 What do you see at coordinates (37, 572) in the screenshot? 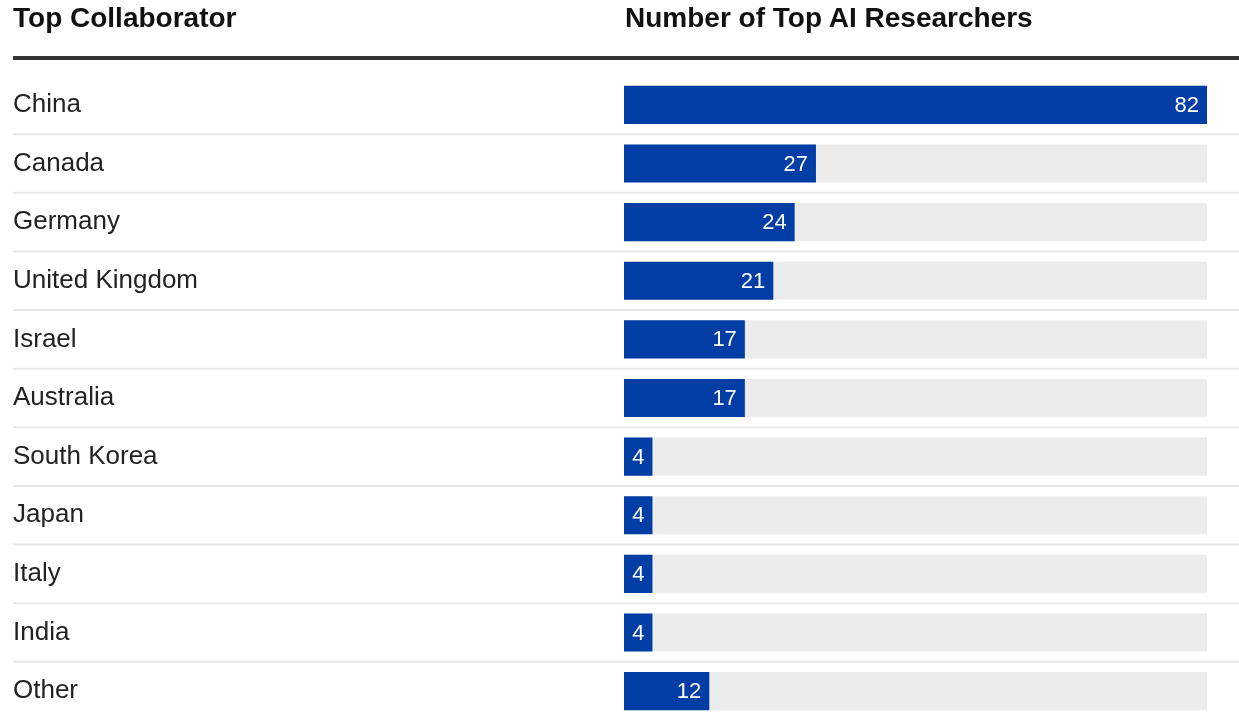
I see `y-tick-label: Italy` at bounding box center [37, 572].